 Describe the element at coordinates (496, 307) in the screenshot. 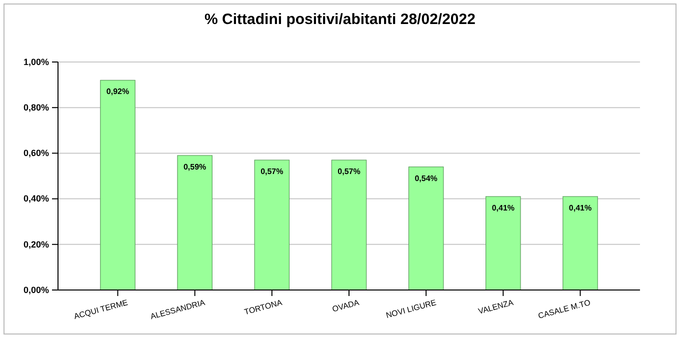

I see `x-tick-label: VALENZA` at that location.